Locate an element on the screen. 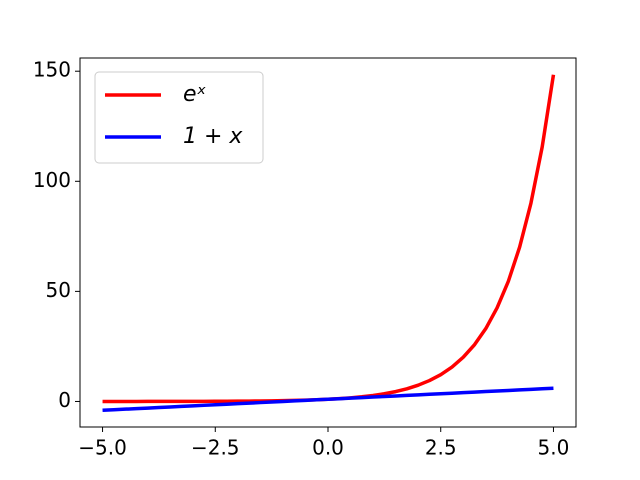 This screenshot has height=480, width=640. legend-box is located at coordinates (179, 117).